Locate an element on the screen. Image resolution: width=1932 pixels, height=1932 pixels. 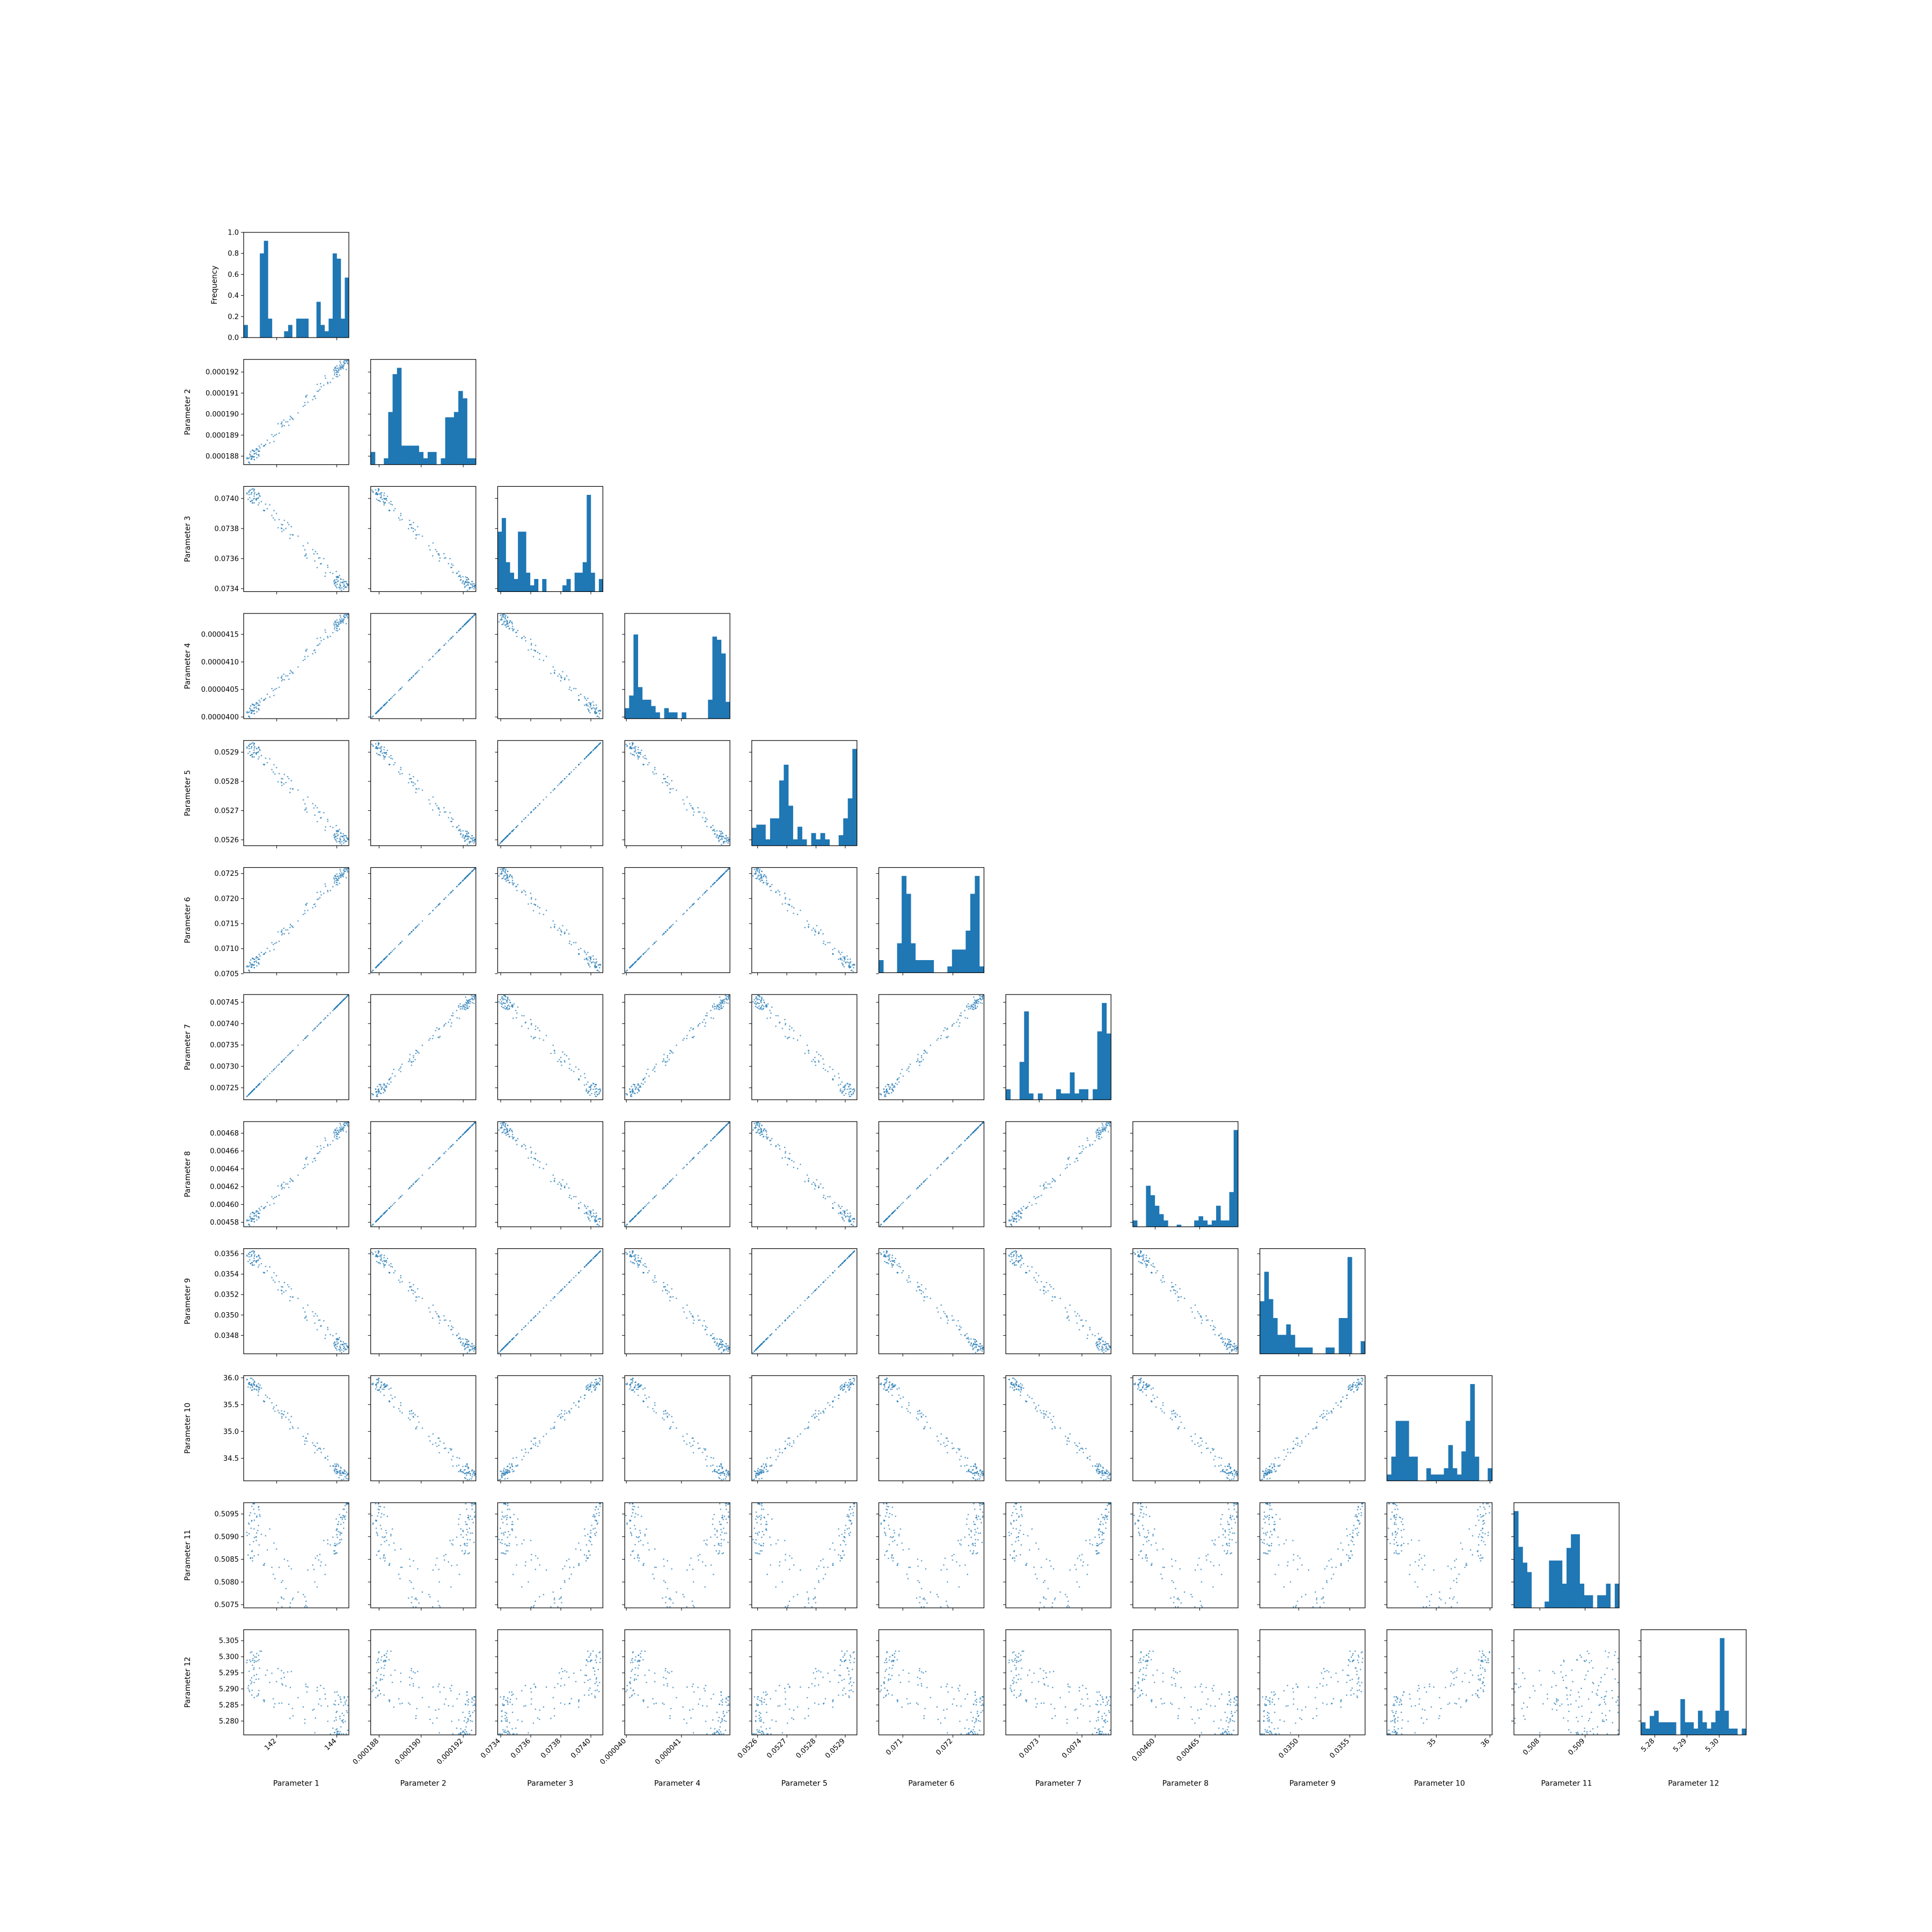
y-tick-label: 0.000192 is located at coordinates (222, 373).